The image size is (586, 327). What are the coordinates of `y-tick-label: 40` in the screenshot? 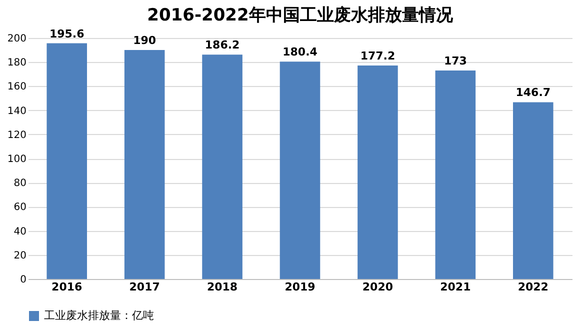 It's located at (20, 232).